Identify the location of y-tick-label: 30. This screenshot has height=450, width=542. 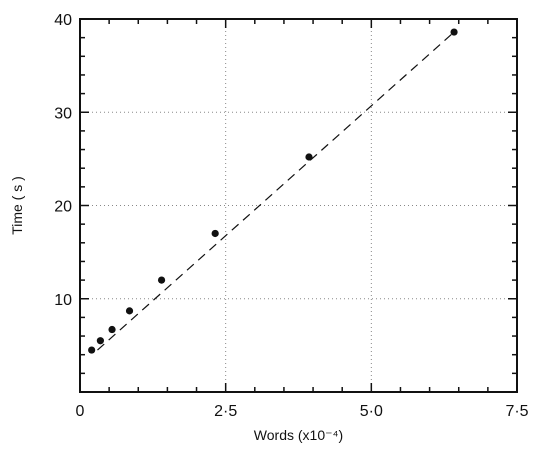
(63, 113).